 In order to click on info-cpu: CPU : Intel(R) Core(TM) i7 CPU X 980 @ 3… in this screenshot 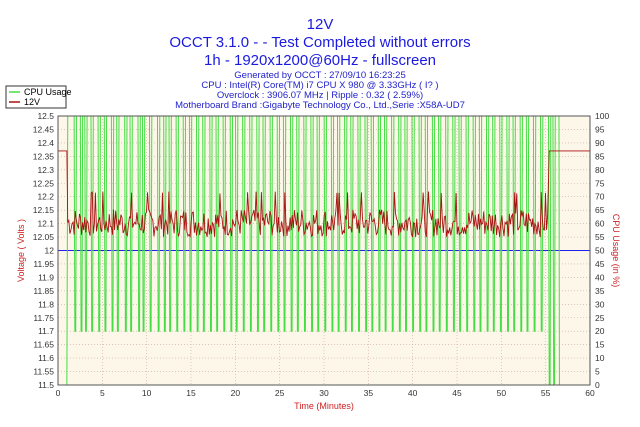, I will do `click(320, 85)`.